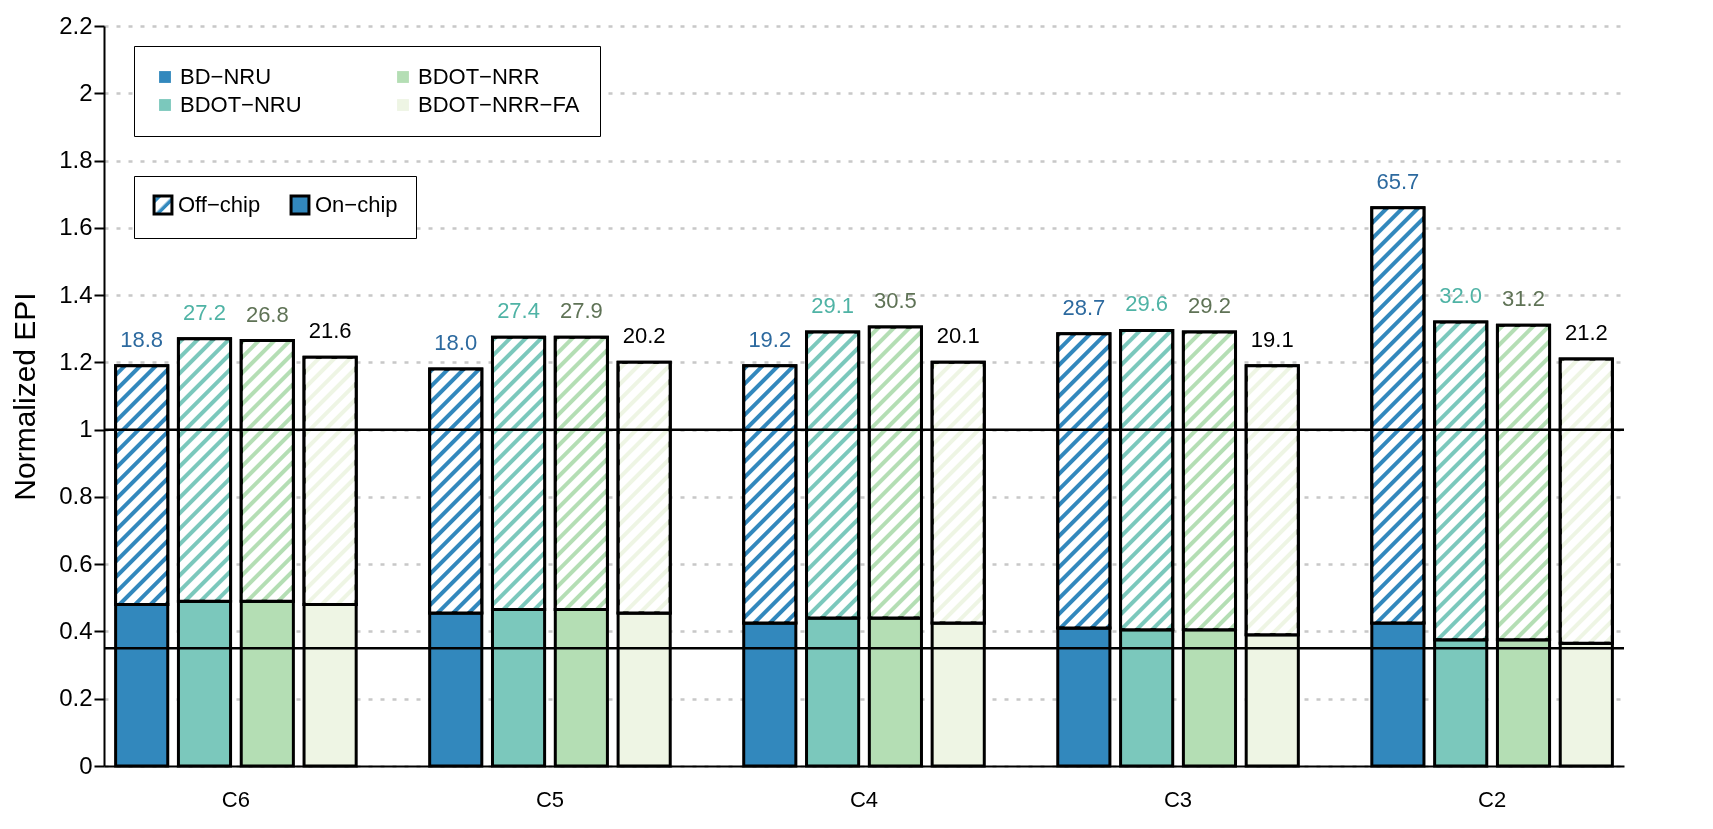 The width and height of the screenshot is (1713, 829). What do you see at coordinates (204, 312) in the screenshot?
I see `annotation: 27.2` at bounding box center [204, 312].